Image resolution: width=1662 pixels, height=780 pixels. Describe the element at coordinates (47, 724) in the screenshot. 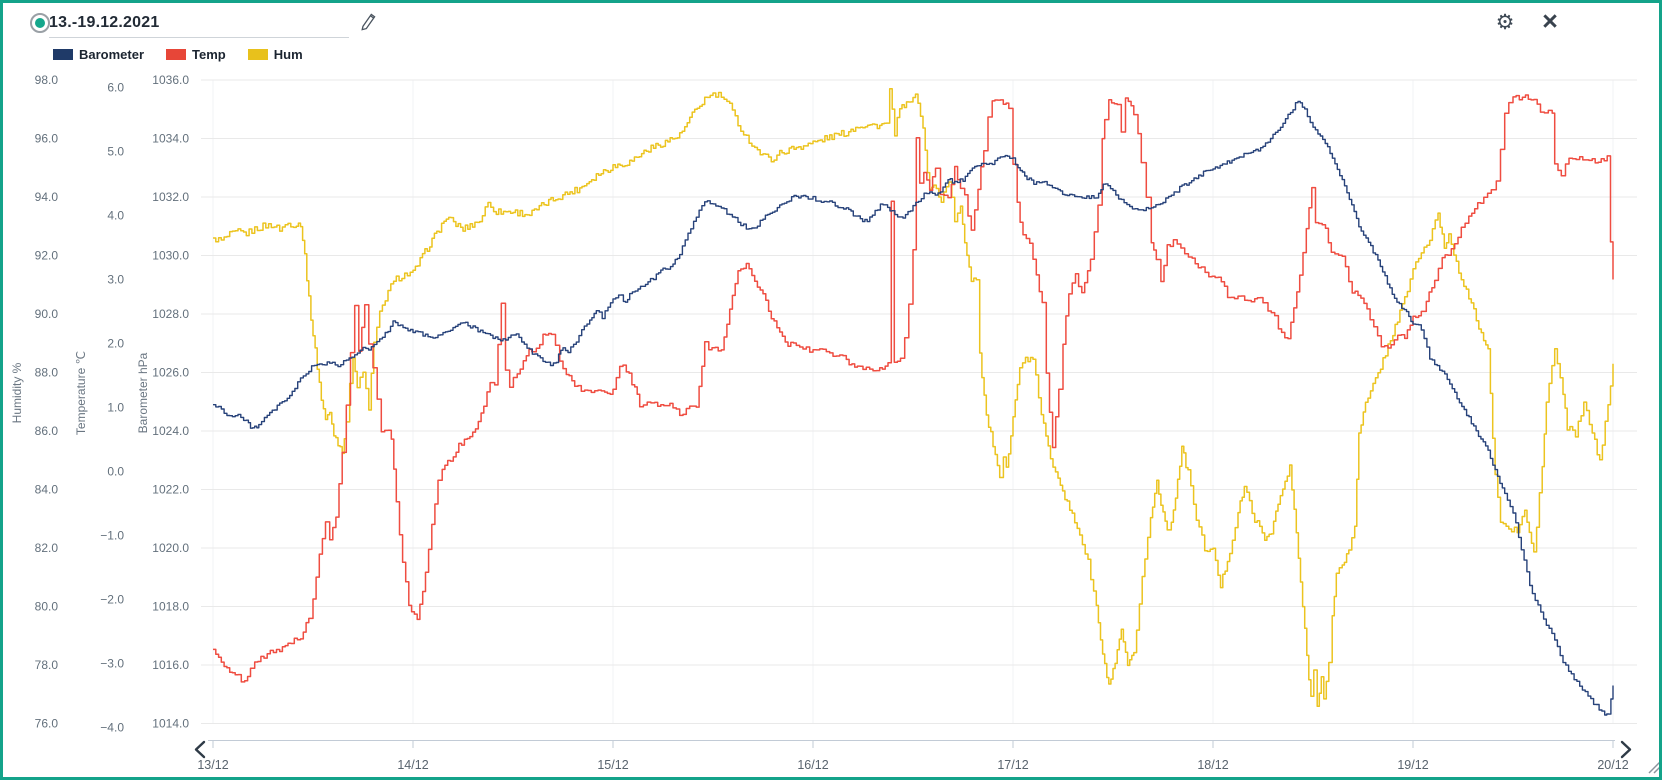

I see `y-tick-humidity: 76.0` at that location.